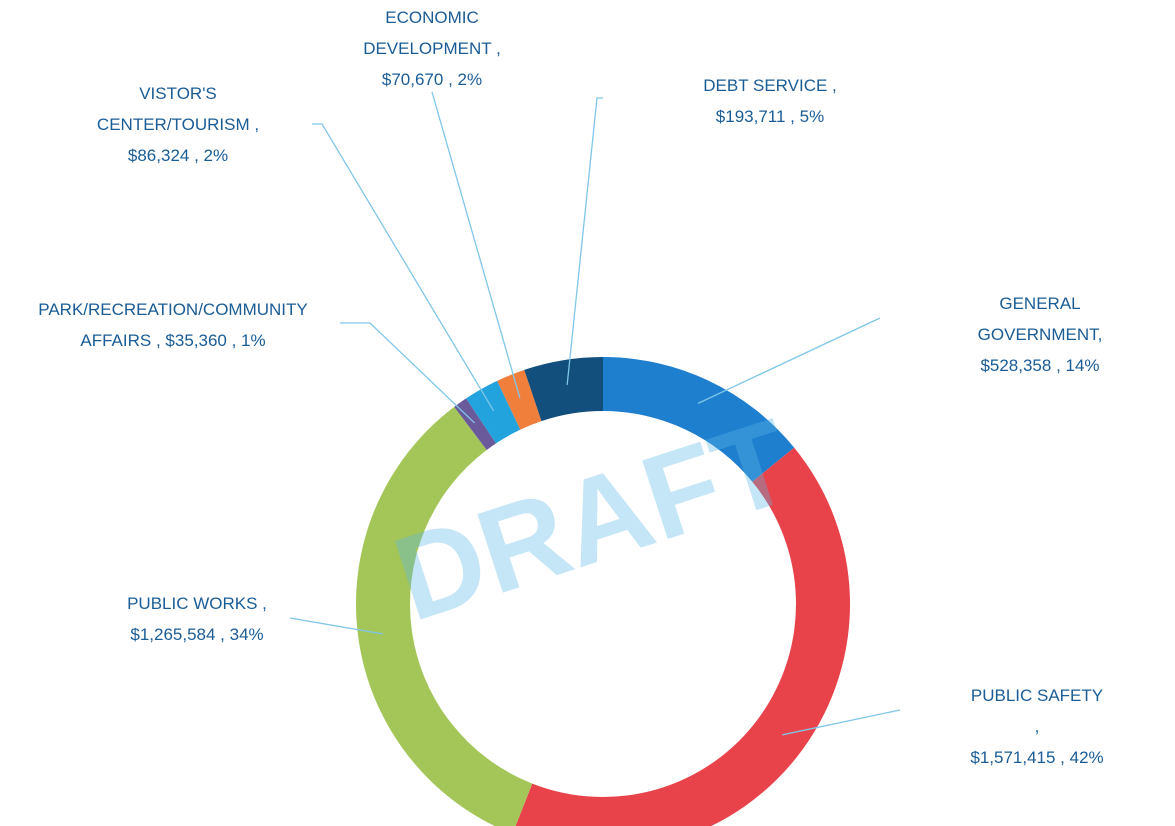  What do you see at coordinates (178, 124) in the screenshot?
I see `data-label: VISTOR'S CENTER/TOURISM , $86,324 , 2%` at bounding box center [178, 124].